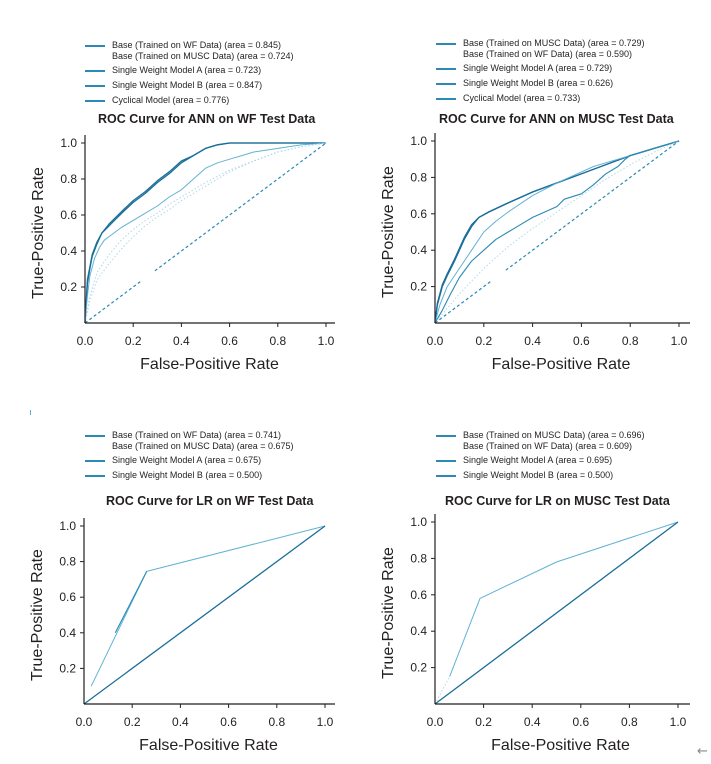  I want to click on series-line-base-trained-on-musc-data, so click(557, 232).